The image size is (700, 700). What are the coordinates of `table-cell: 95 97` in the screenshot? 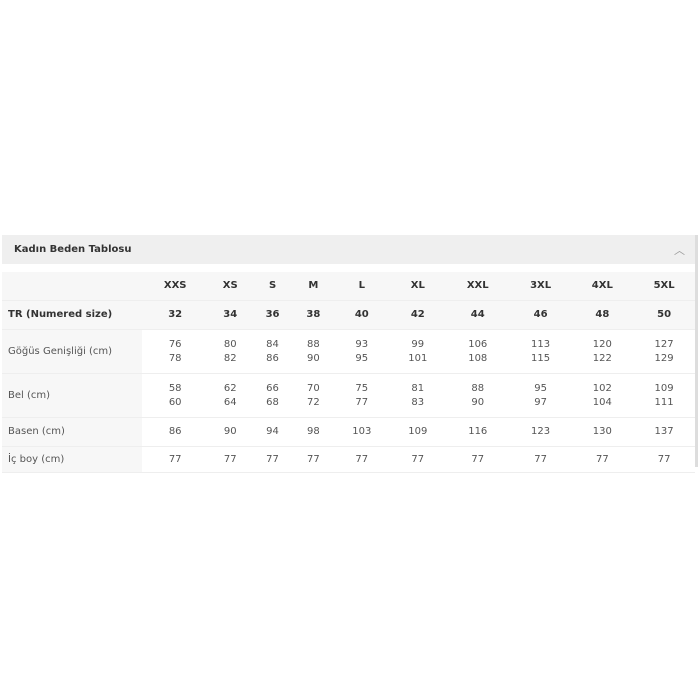 It's located at (540, 395).